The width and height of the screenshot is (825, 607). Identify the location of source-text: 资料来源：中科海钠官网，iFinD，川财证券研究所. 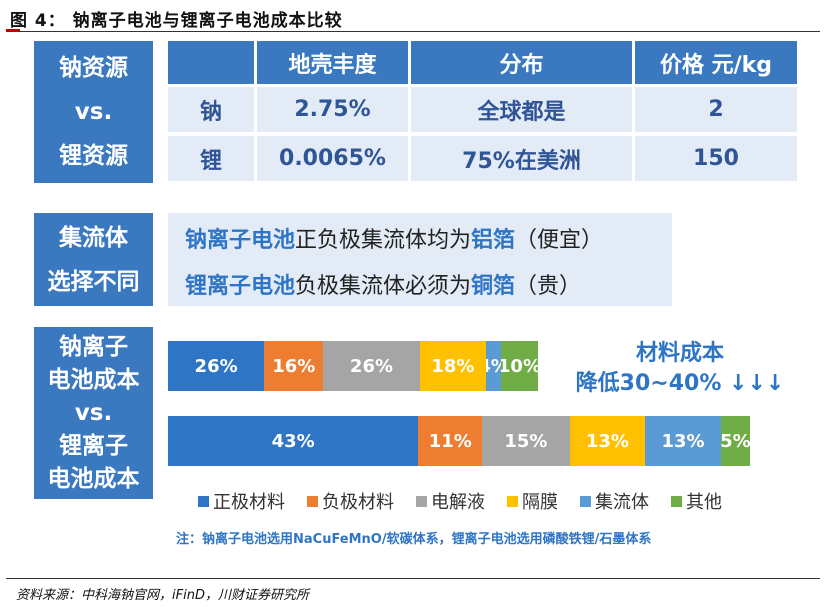
(162, 595).